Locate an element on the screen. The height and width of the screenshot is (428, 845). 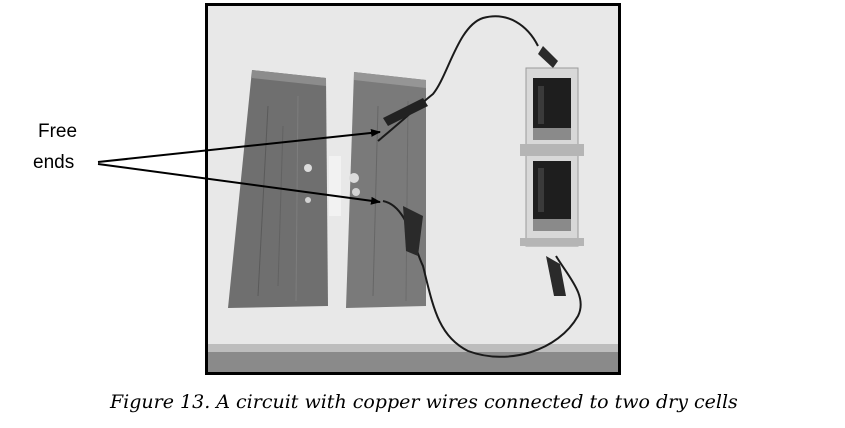
annotation-label-line1: Free is located at coordinates (58, 131).